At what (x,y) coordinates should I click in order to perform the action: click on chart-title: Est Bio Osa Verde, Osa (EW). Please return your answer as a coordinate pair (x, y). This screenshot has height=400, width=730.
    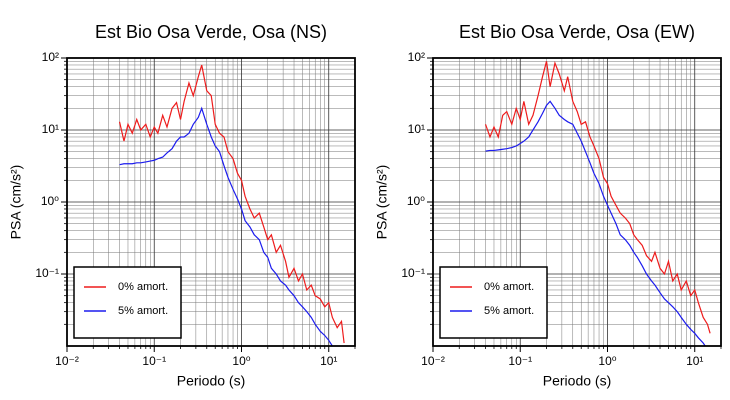
    Looking at the image, I should click on (577, 32).